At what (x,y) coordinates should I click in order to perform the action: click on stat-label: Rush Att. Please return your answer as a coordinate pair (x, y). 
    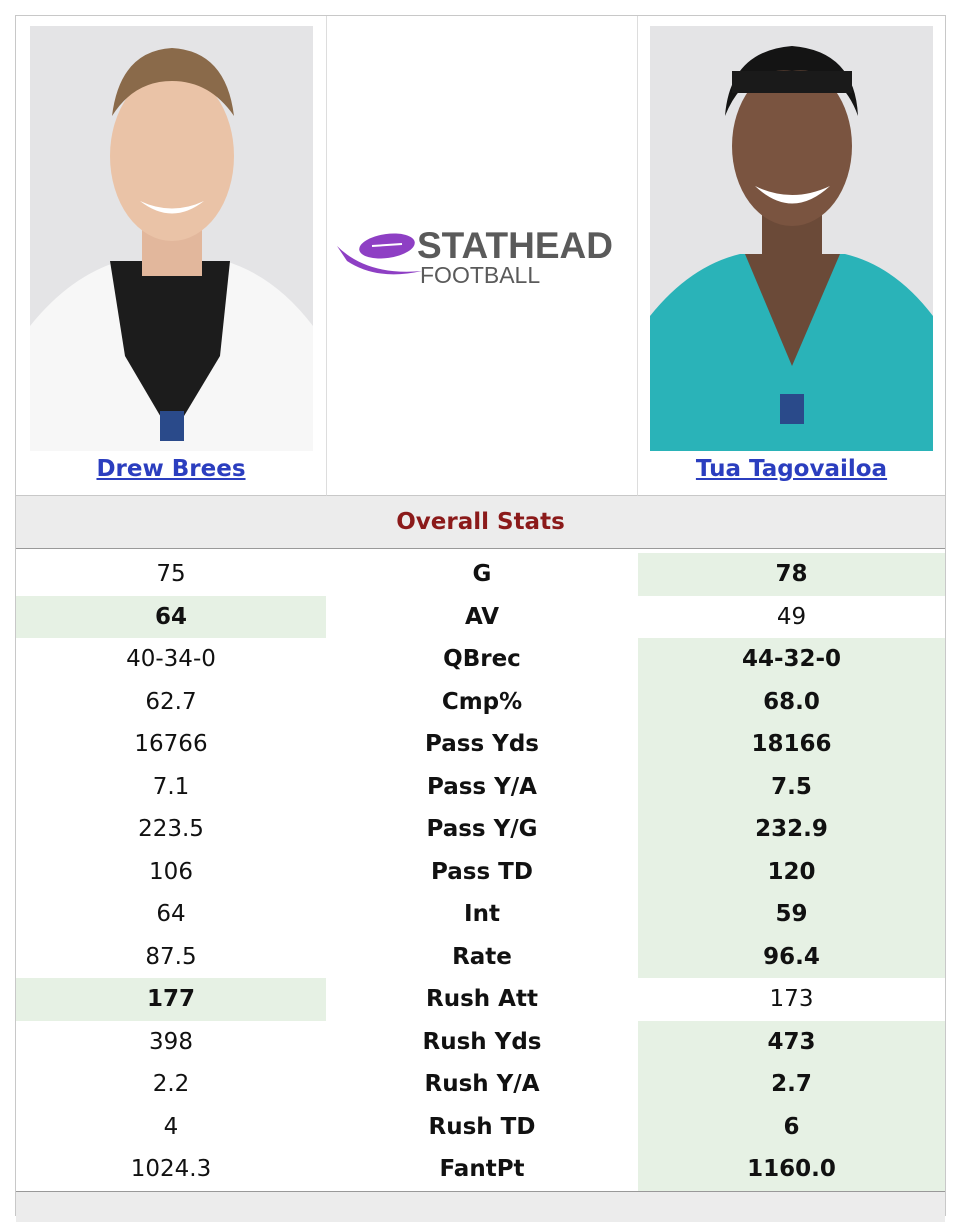
    Looking at the image, I should click on (482, 999).